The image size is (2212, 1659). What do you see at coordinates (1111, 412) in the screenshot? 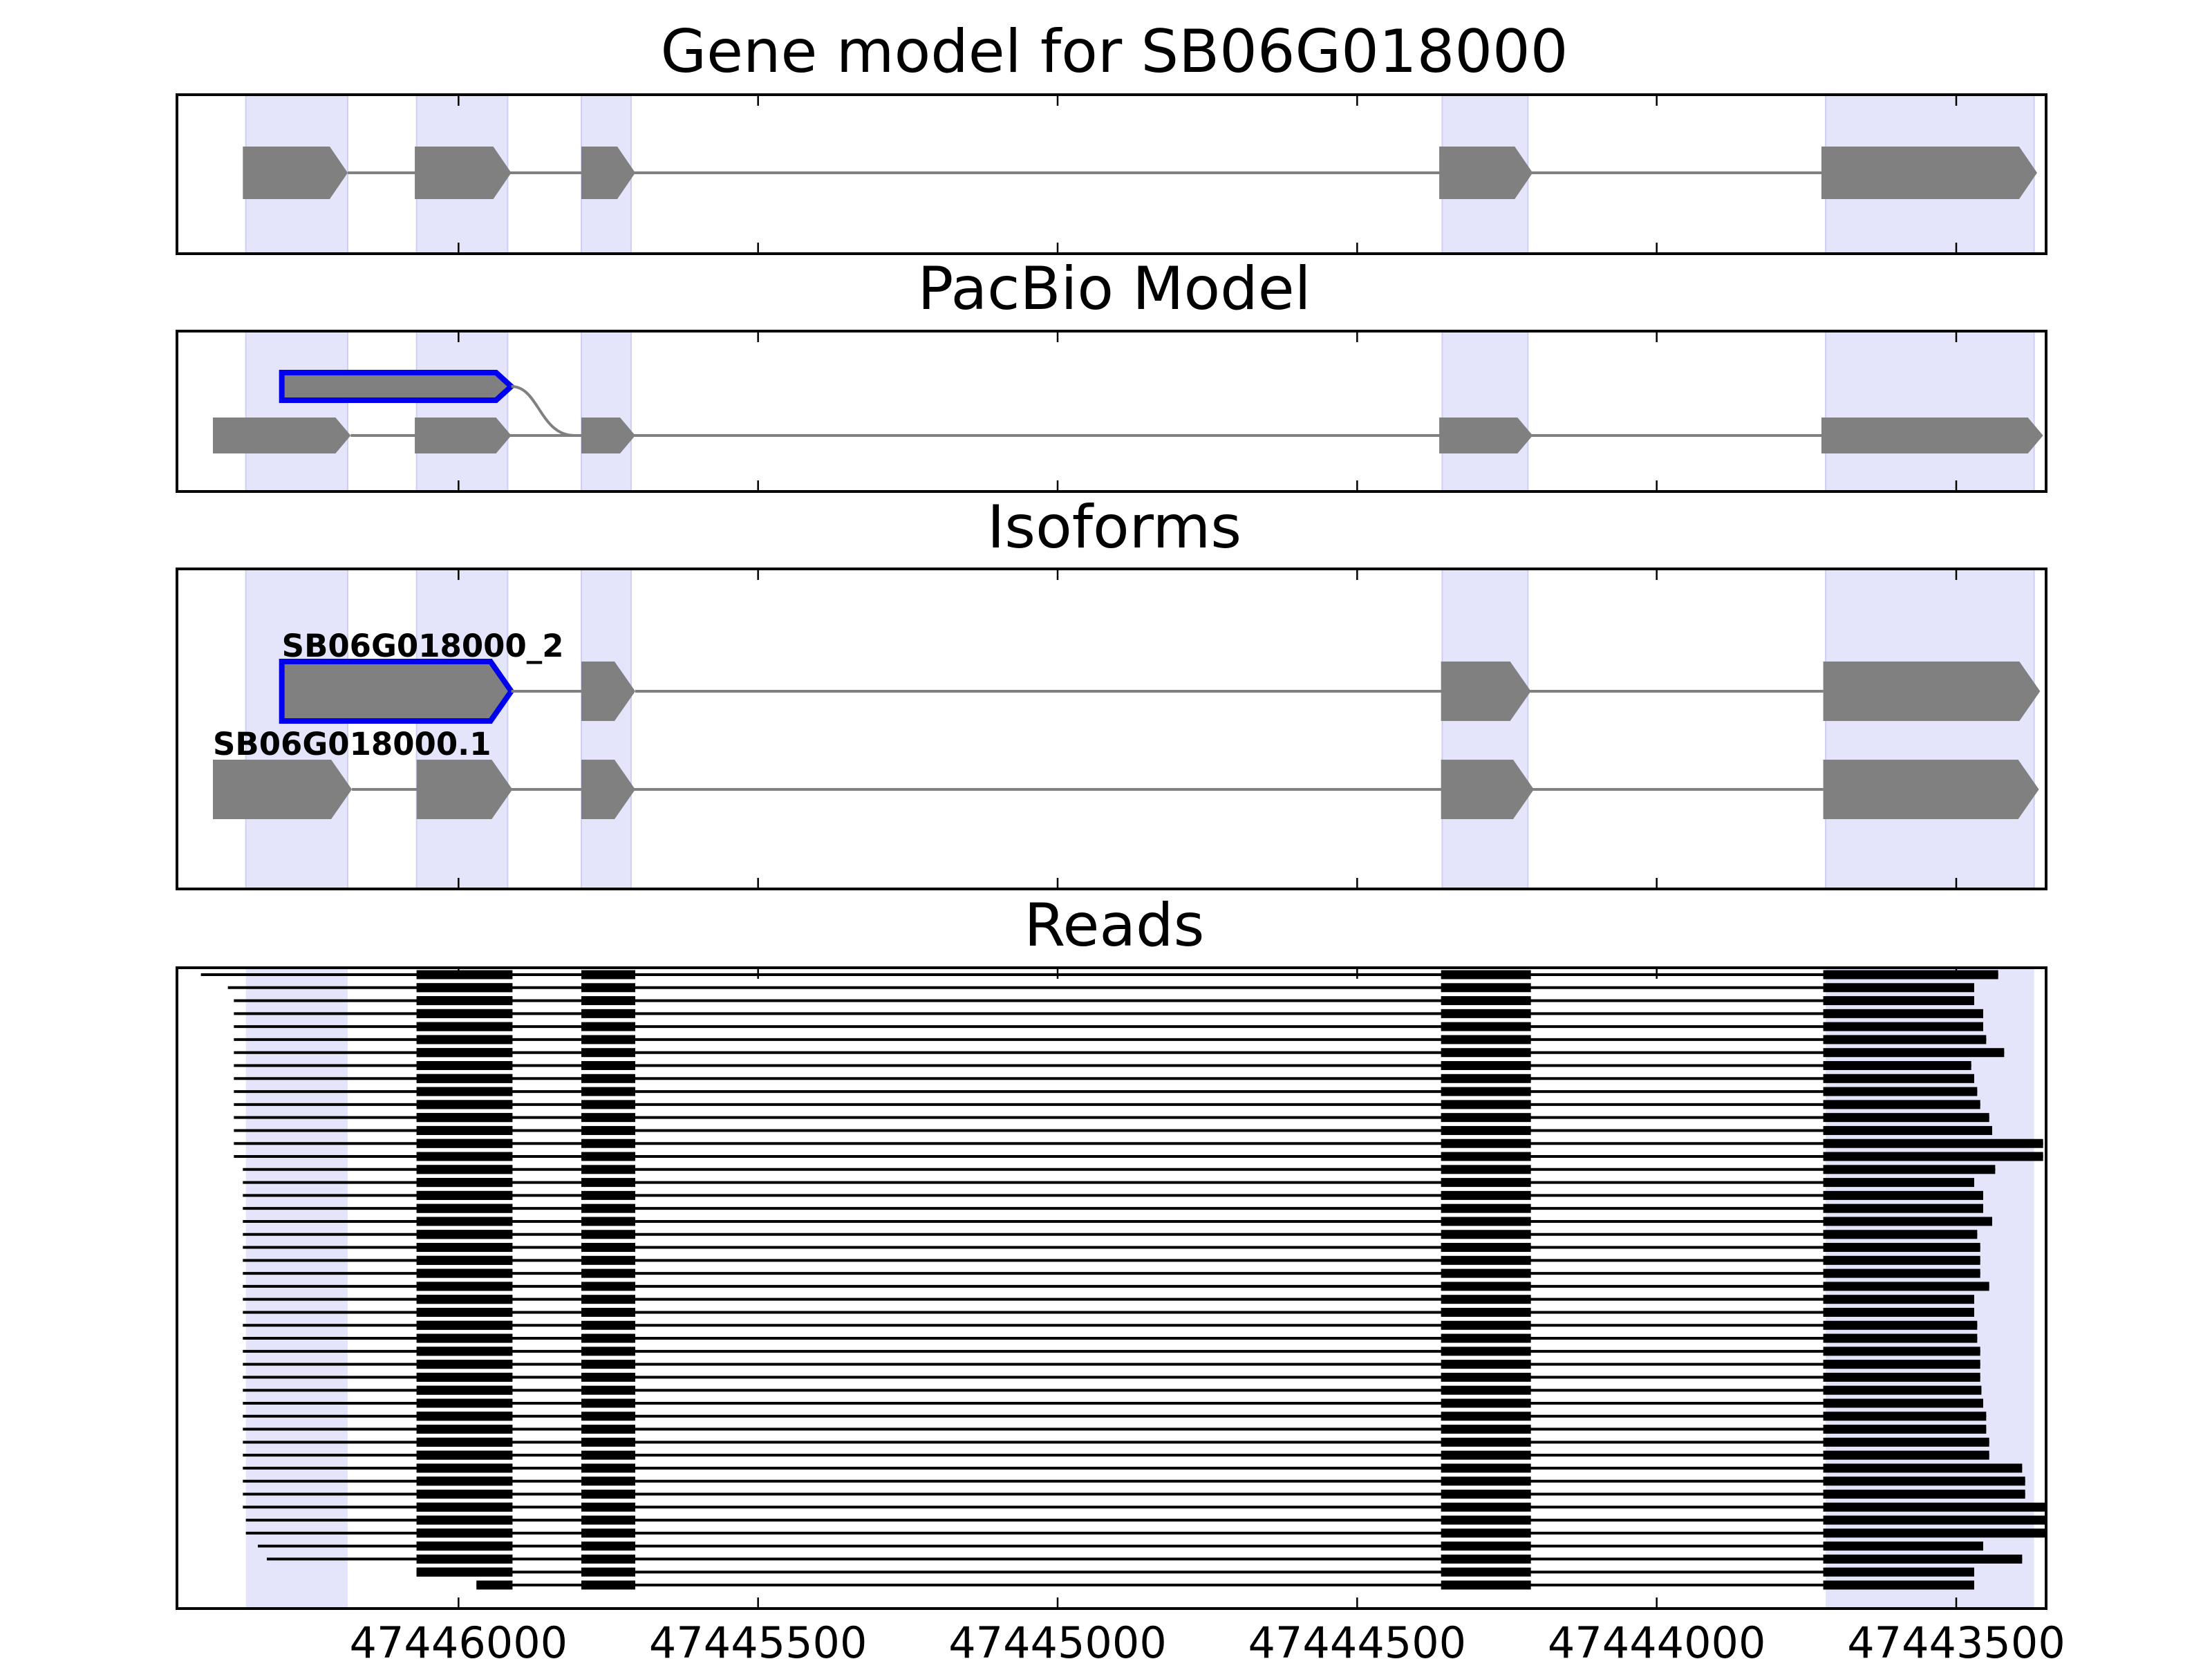
I see `pacbio-model-panel` at bounding box center [1111, 412].